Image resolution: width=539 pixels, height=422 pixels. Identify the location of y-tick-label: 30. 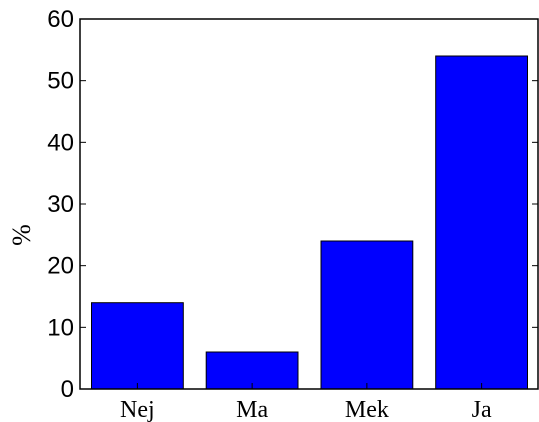
(60, 204).